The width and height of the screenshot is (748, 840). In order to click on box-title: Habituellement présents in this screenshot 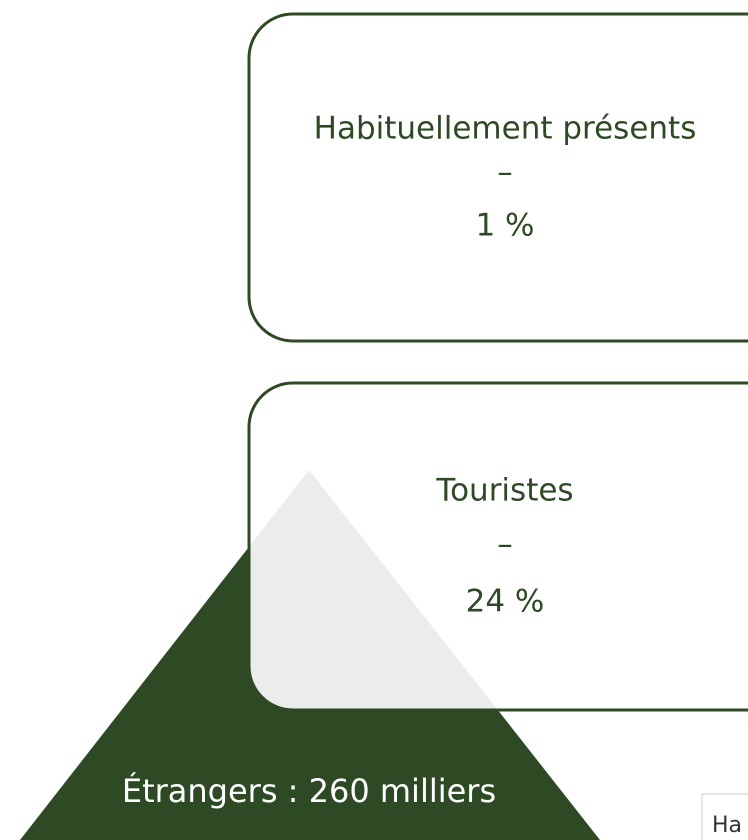, I will do `click(505, 129)`.